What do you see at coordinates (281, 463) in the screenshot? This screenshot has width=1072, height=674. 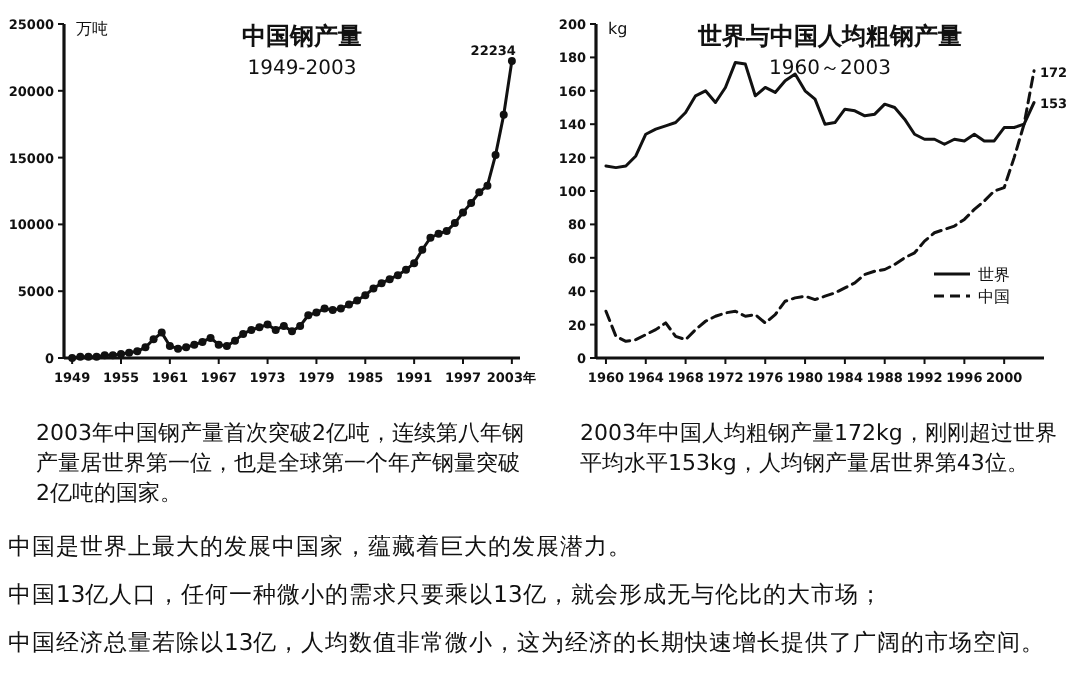 I see `text: 2003年中国钢产量首次突破2亿吨，连续第八年钢产量居世界第一位，也是全球第一个年产钢量突破2亿吨的国家。` at bounding box center [281, 463].